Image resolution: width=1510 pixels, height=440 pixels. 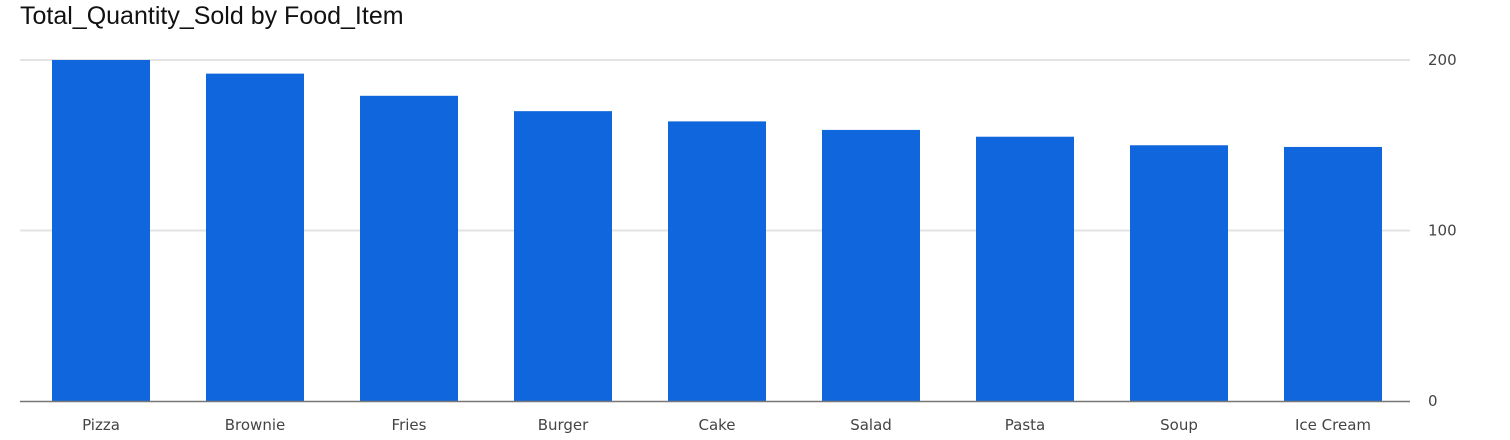 What do you see at coordinates (717, 261) in the screenshot?
I see `bar-cake` at bounding box center [717, 261].